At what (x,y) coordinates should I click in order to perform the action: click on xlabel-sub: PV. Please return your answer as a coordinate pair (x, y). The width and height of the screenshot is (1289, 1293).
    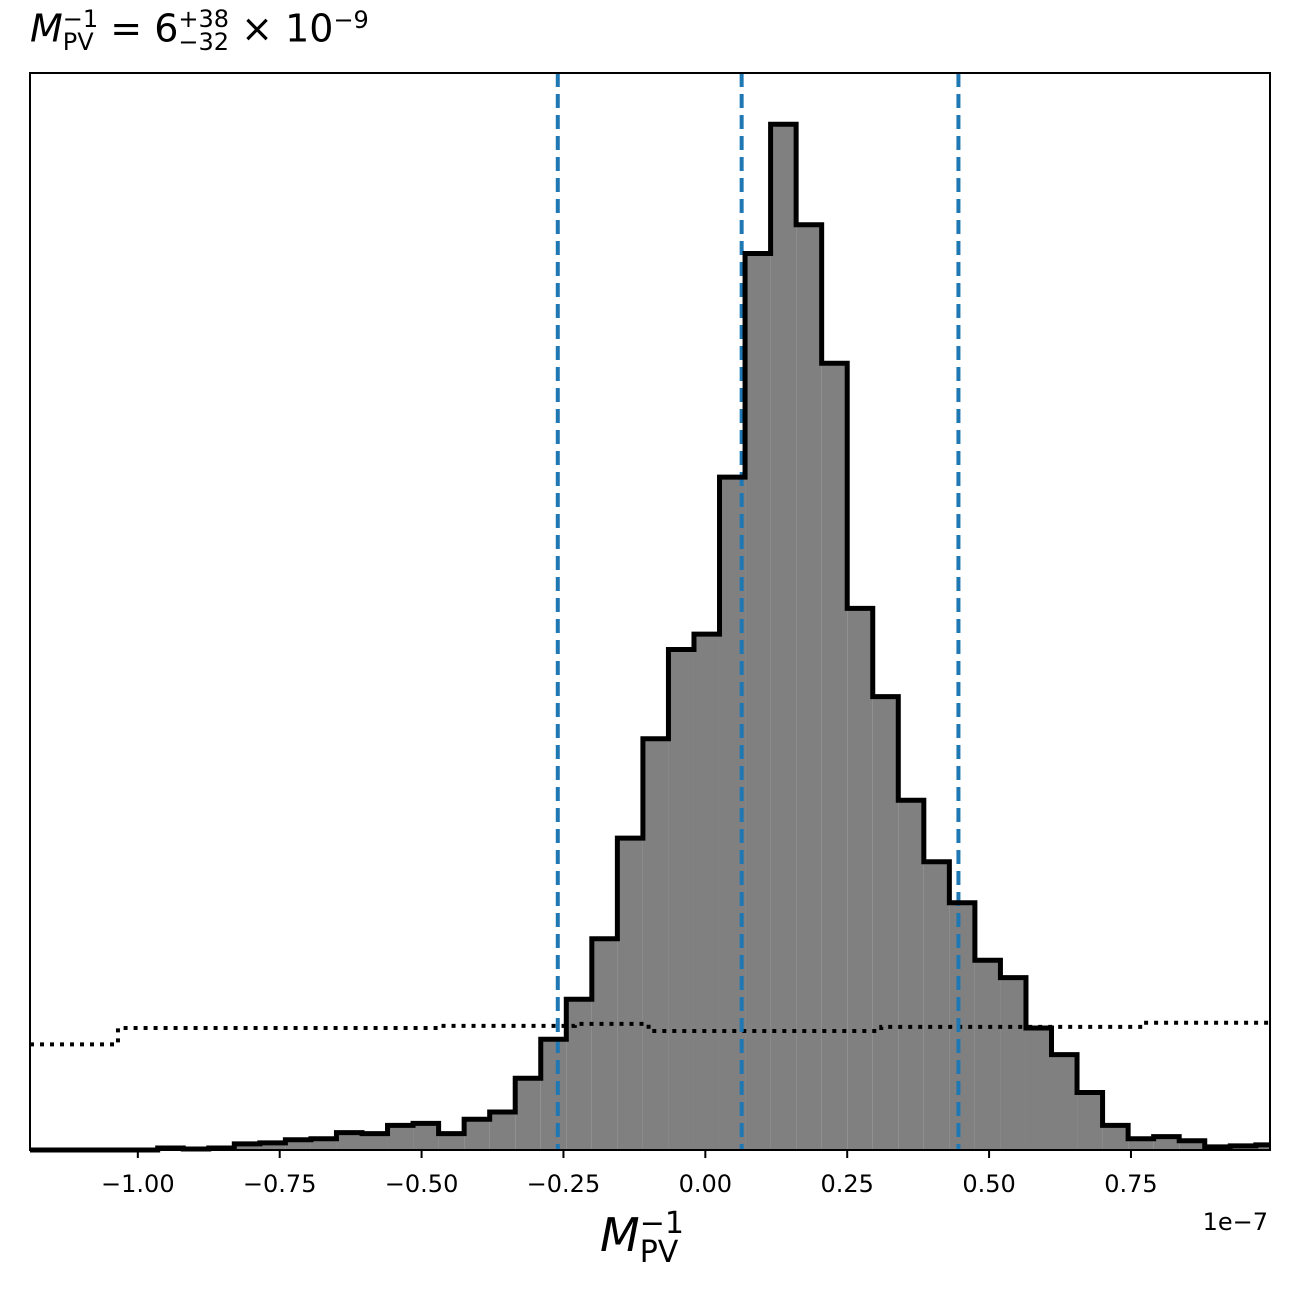
    Looking at the image, I should click on (659, 1252).